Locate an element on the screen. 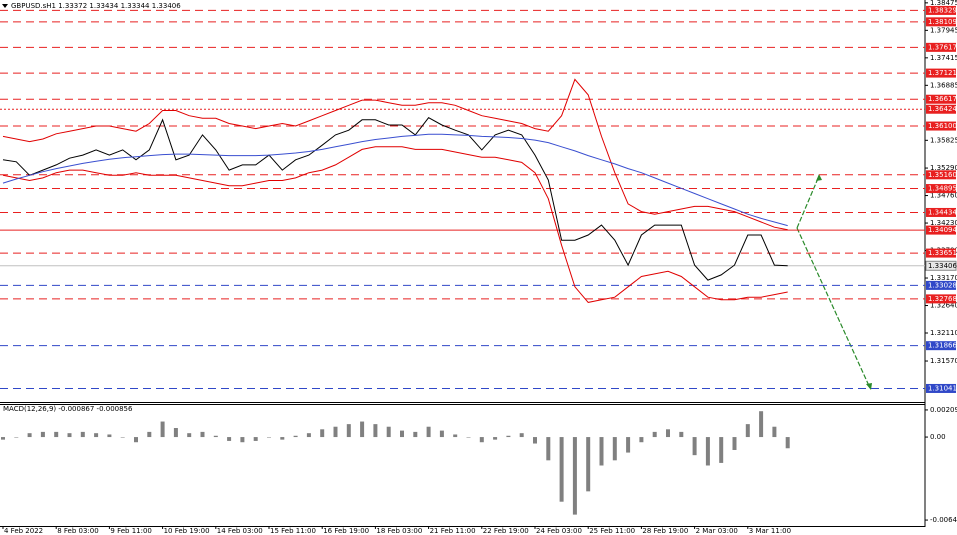  y-tick-label: 0.00 is located at coordinates (938, 437).